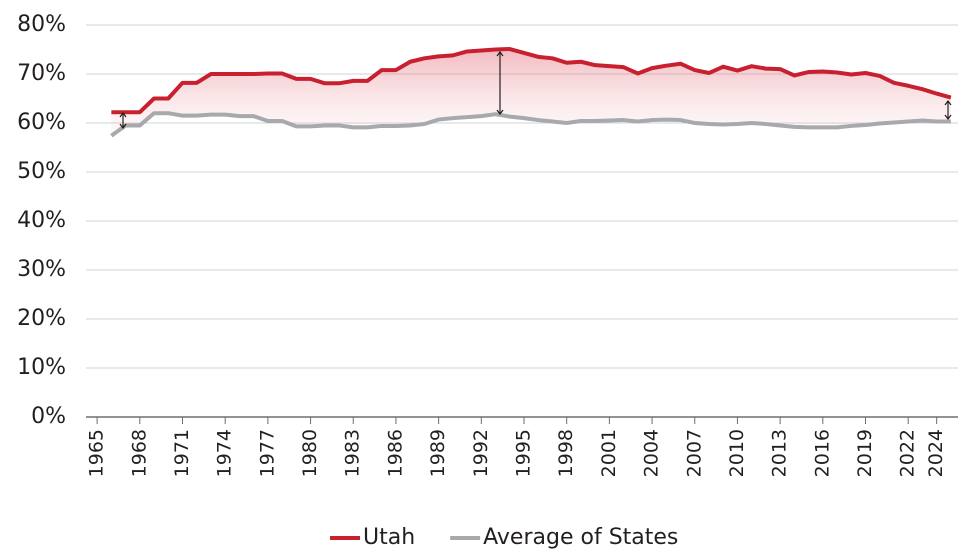 This screenshot has width=958, height=555. I want to click on x-tick-label: 2007, so click(694, 453).